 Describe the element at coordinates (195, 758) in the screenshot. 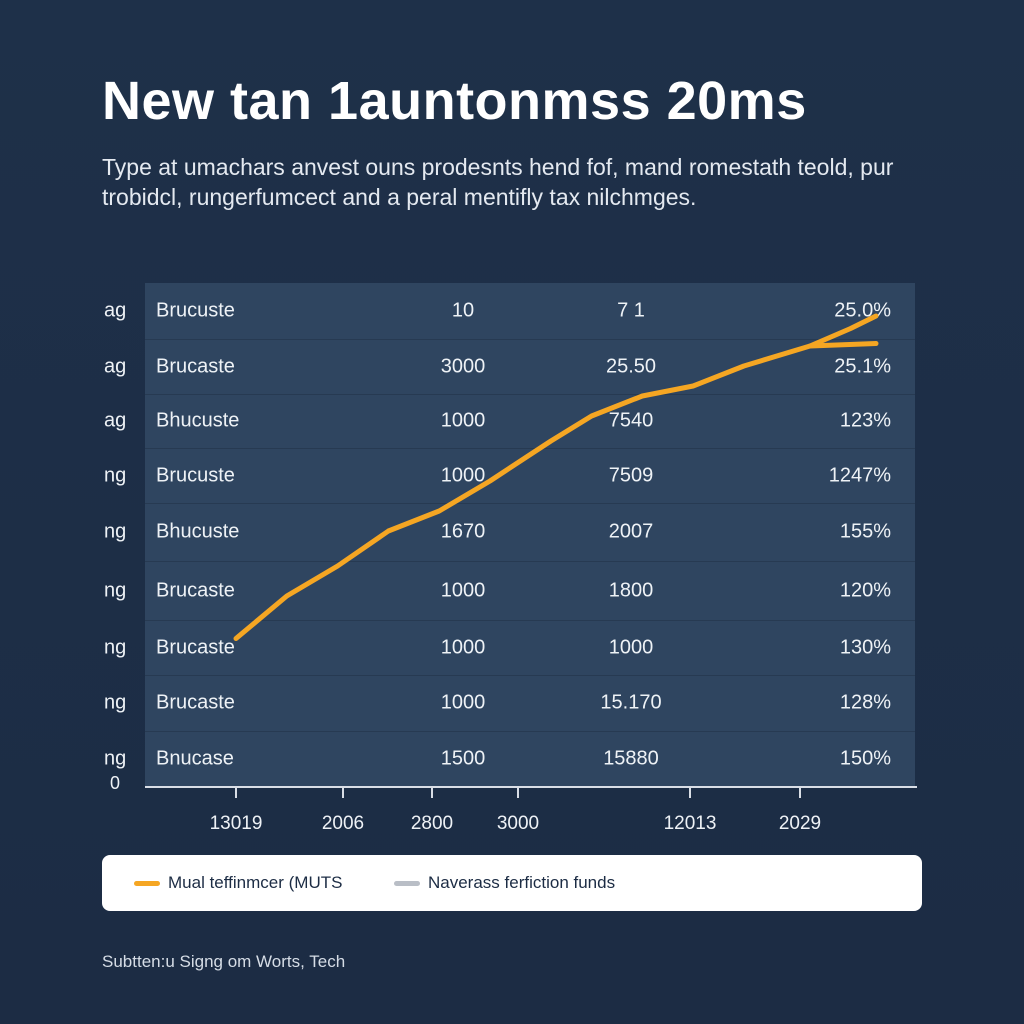

I see `table-cell-name: Bnucase` at that location.